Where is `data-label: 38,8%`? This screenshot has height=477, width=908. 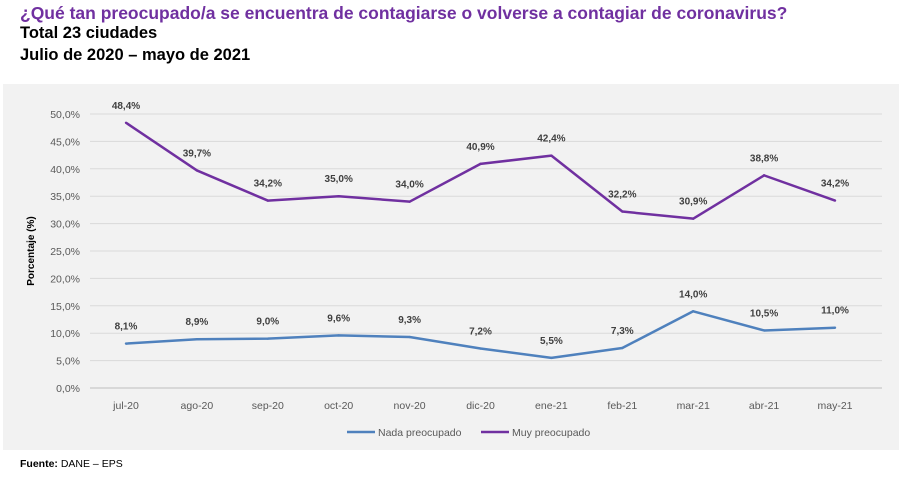
data-label: 38,8% is located at coordinates (764, 158).